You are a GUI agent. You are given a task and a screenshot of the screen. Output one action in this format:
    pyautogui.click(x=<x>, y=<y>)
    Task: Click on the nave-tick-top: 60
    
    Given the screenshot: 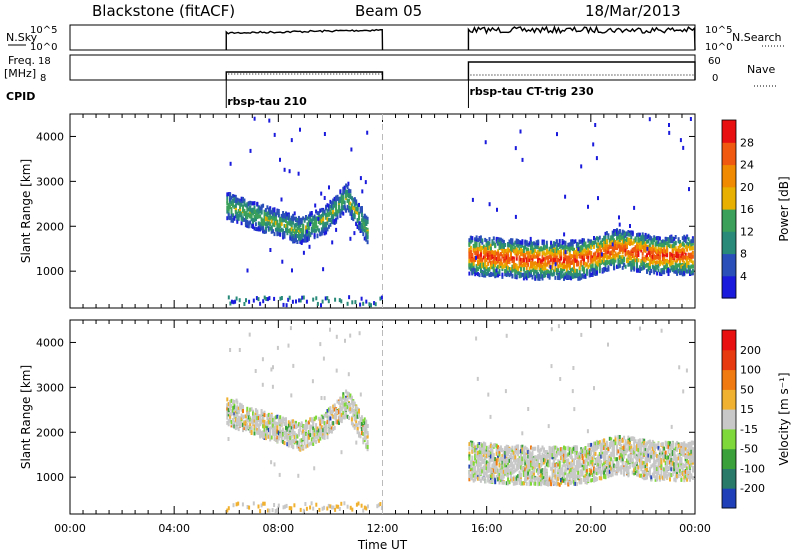 What is the action you would take?
    pyautogui.click(x=714, y=61)
    